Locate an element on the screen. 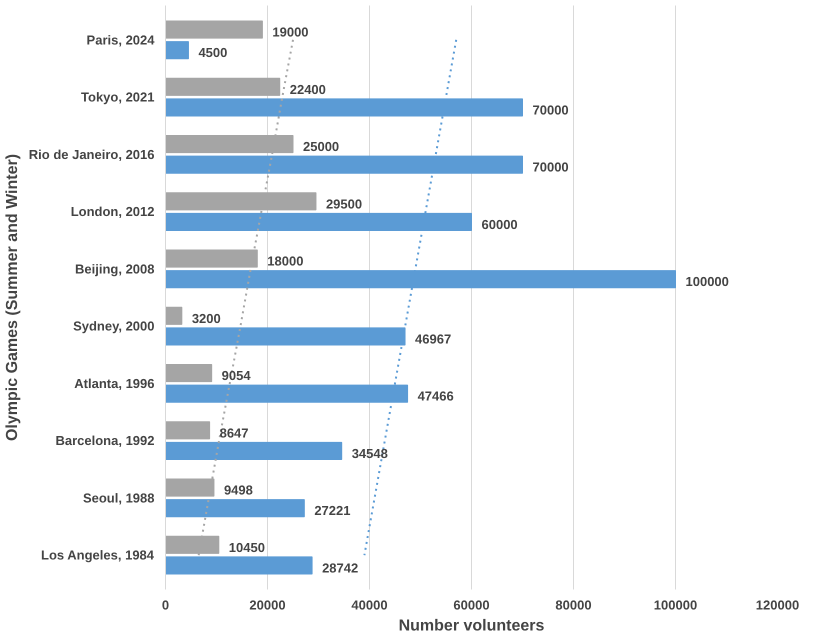 This screenshot has width=817, height=637. x-tick-label: 40000 is located at coordinates (369, 605).